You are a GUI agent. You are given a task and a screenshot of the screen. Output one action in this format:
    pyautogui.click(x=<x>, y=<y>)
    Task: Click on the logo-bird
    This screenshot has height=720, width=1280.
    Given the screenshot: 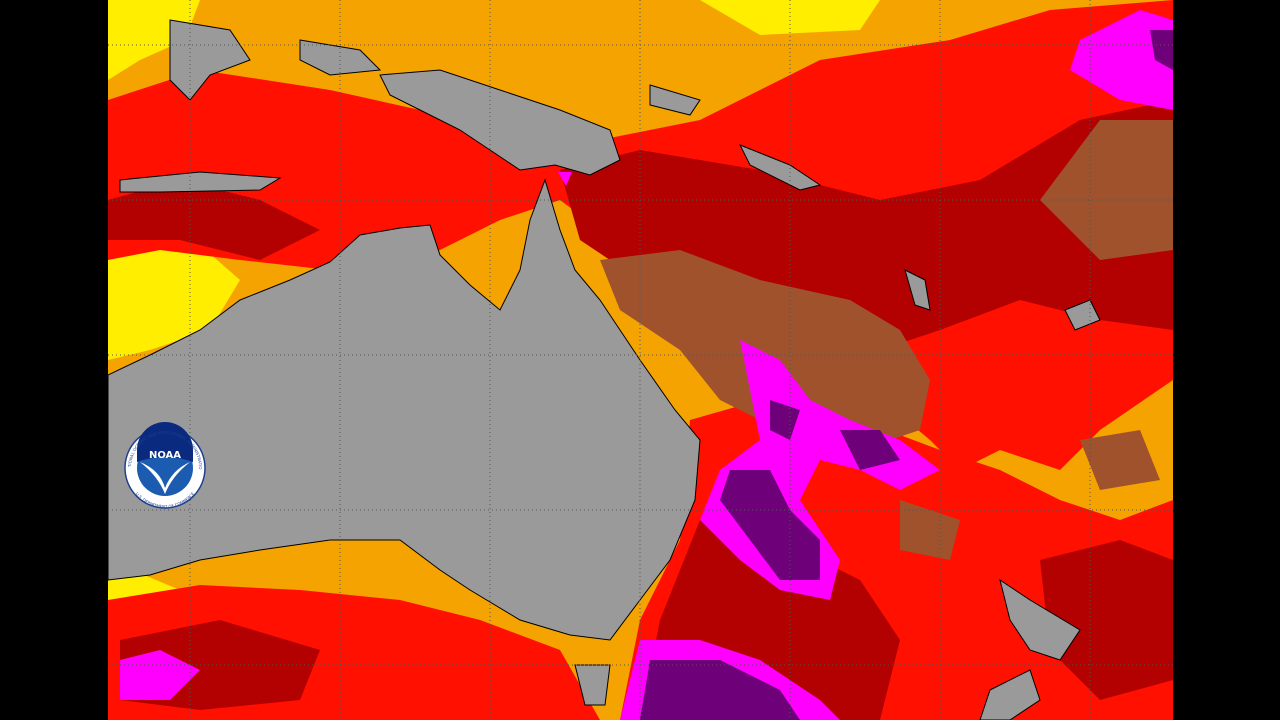 What is the action you would take?
    pyautogui.click(x=165, y=478)
    